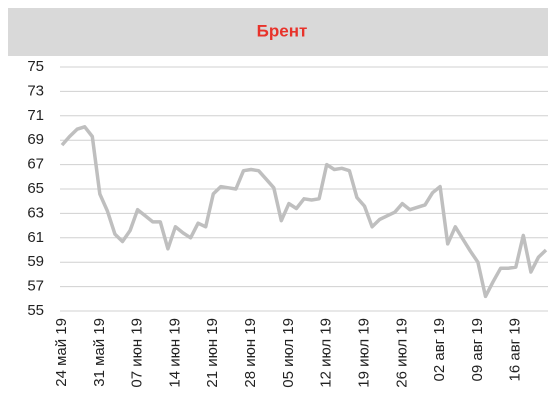  Describe the element at coordinates (439, 350) in the screenshot. I see `x-tick-label: 02 авг 19` at that location.